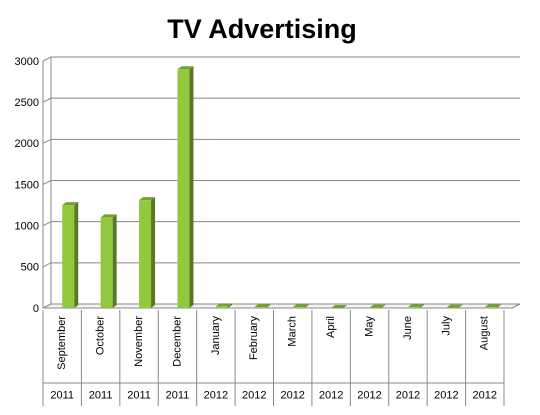 This screenshot has width=540, height=415. What do you see at coordinates (27, 227) in the screenshot?
I see `y-tick-label: 1000` at bounding box center [27, 227].